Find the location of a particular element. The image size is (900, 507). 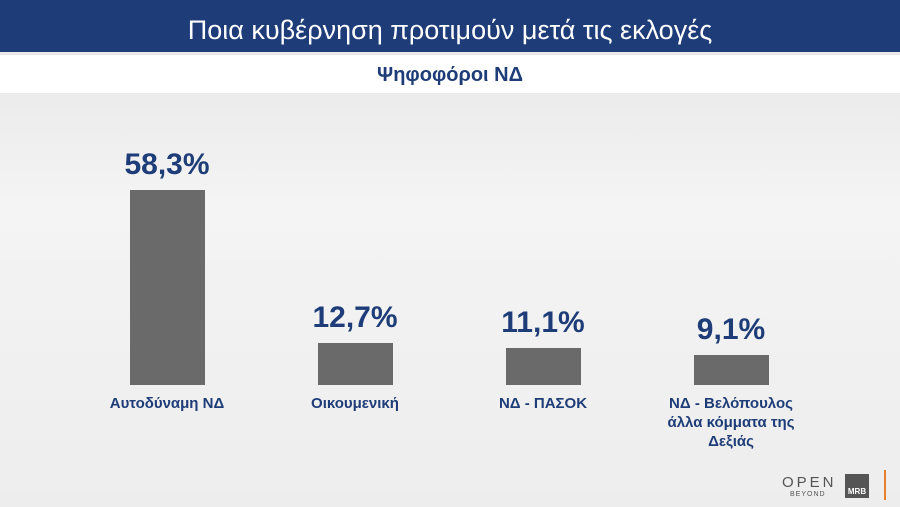

category-label: ΝΔ - ΠΑΣΟΚ is located at coordinates (543, 403).